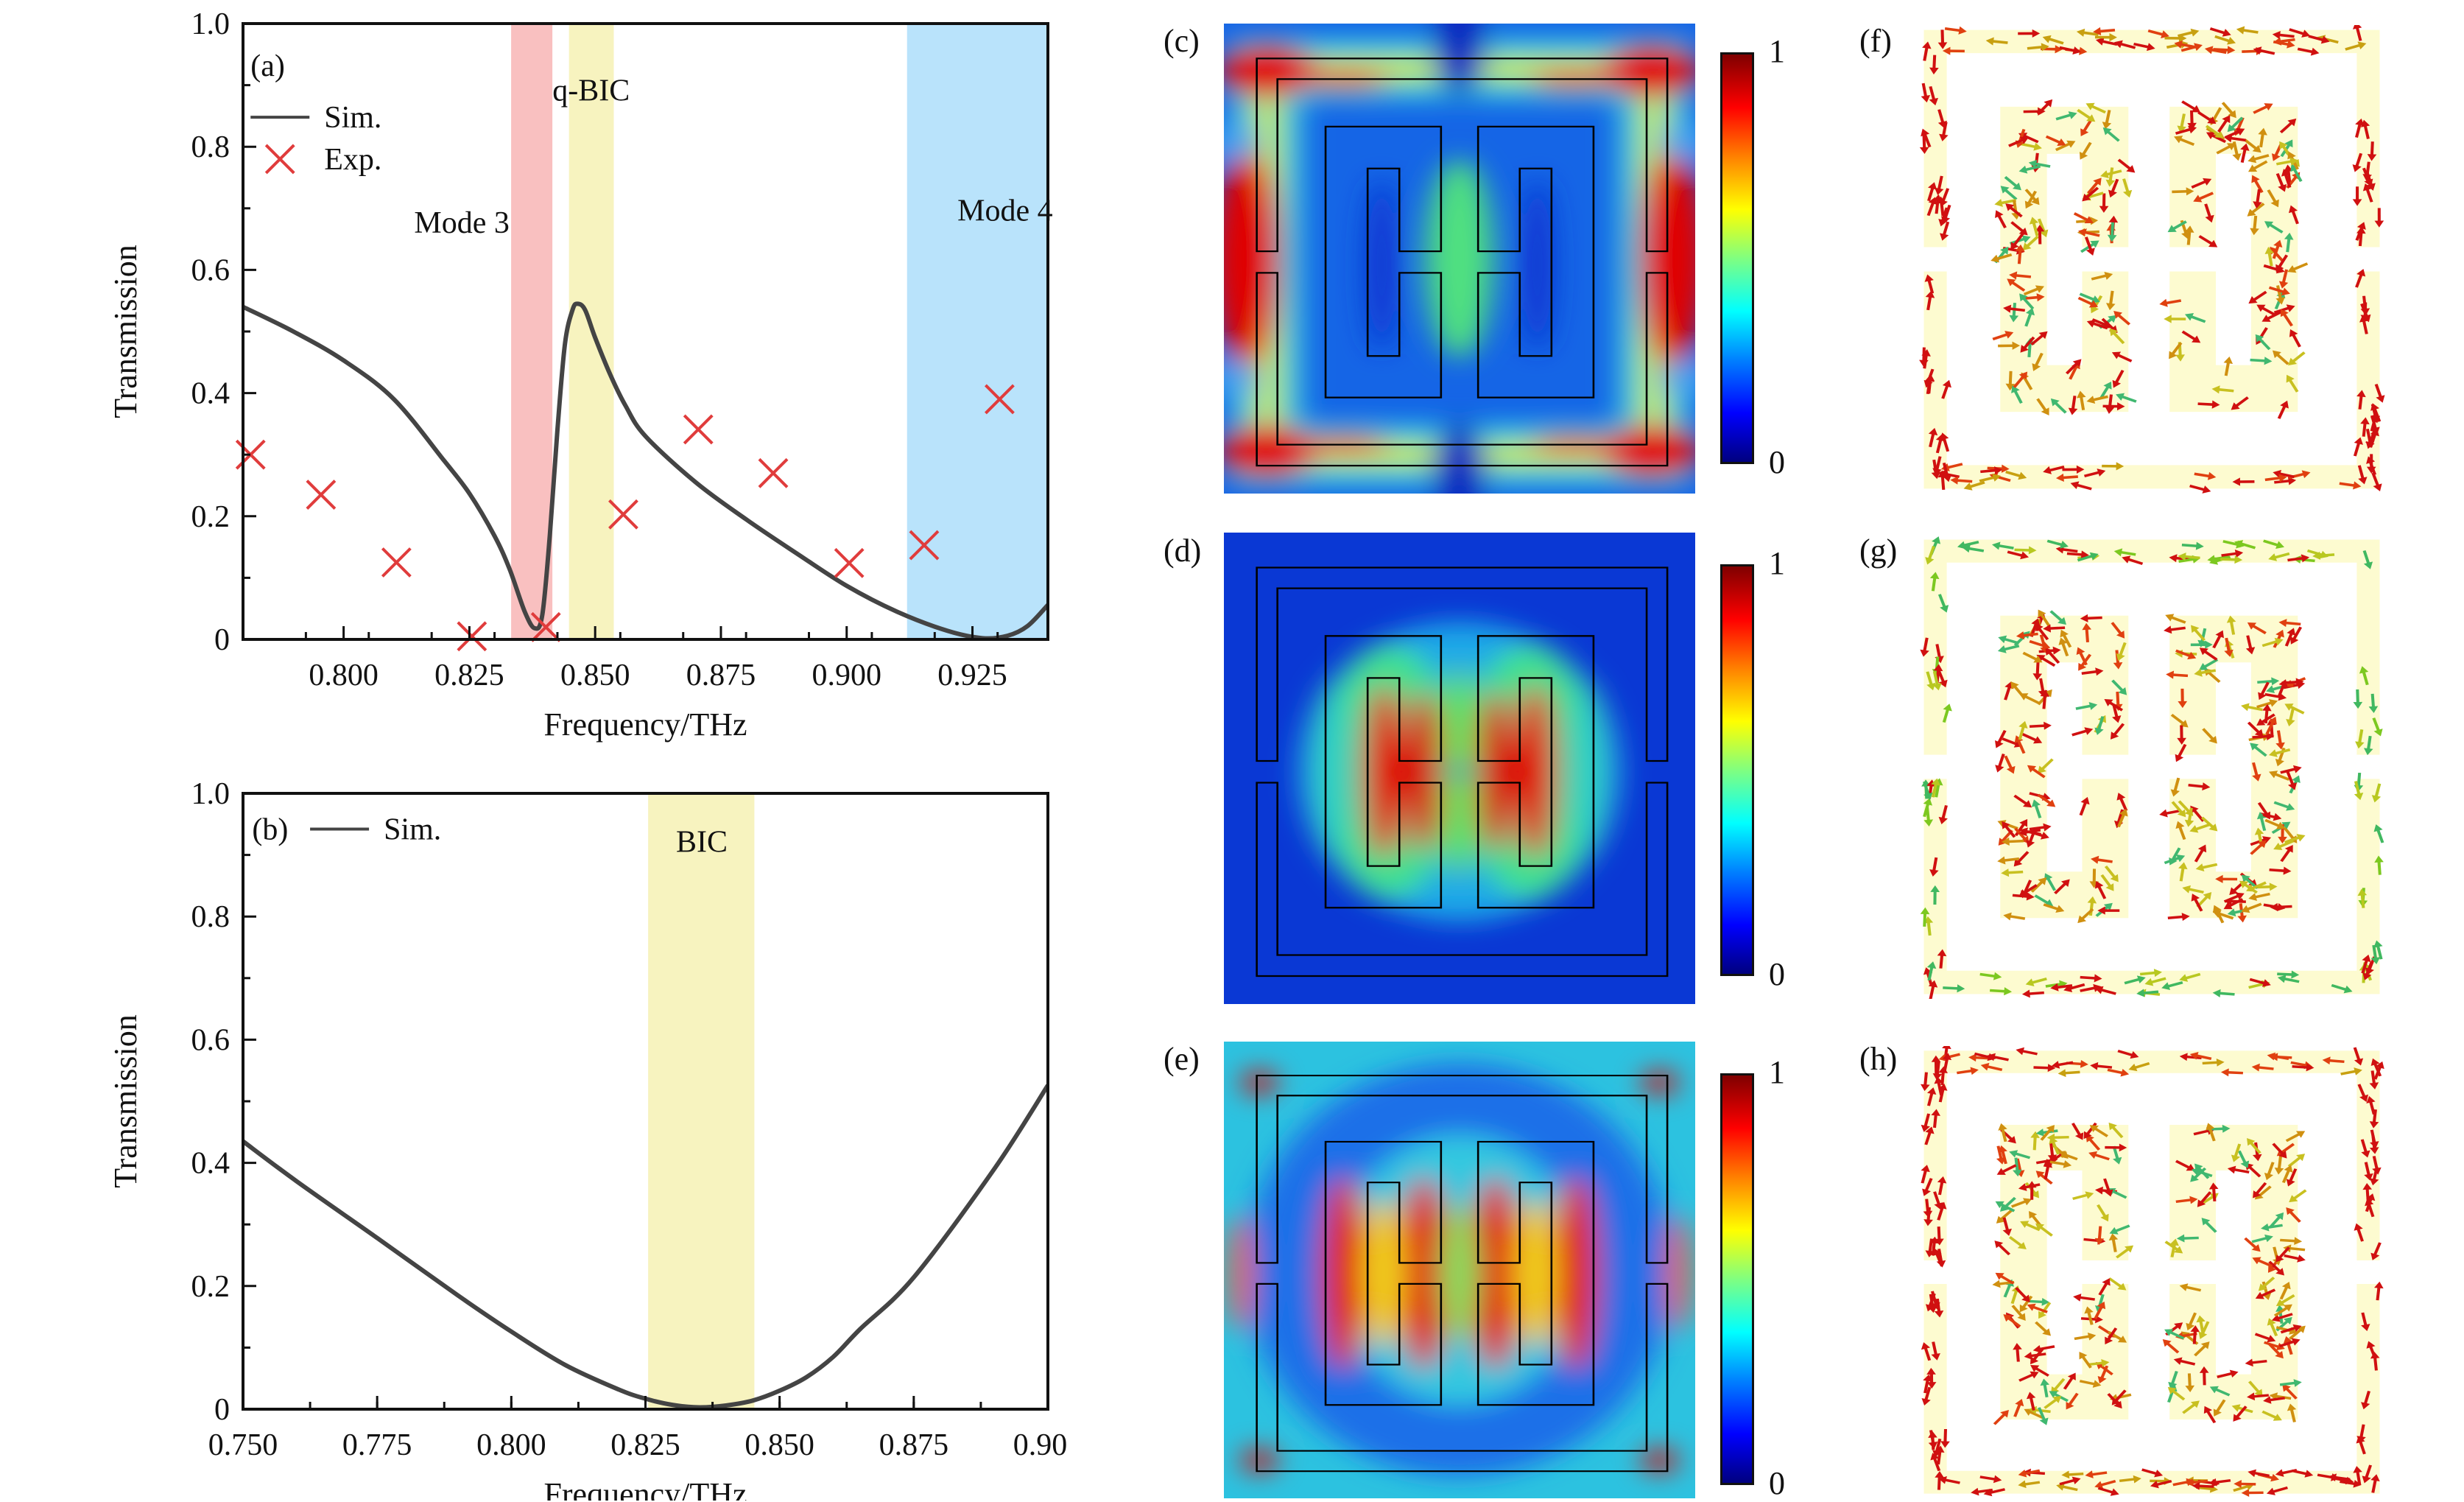 The image size is (2464, 1502). What do you see at coordinates (1777, 51) in the screenshot?
I see `colorbar-c-max: 1` at bounding box center [1777, 51].